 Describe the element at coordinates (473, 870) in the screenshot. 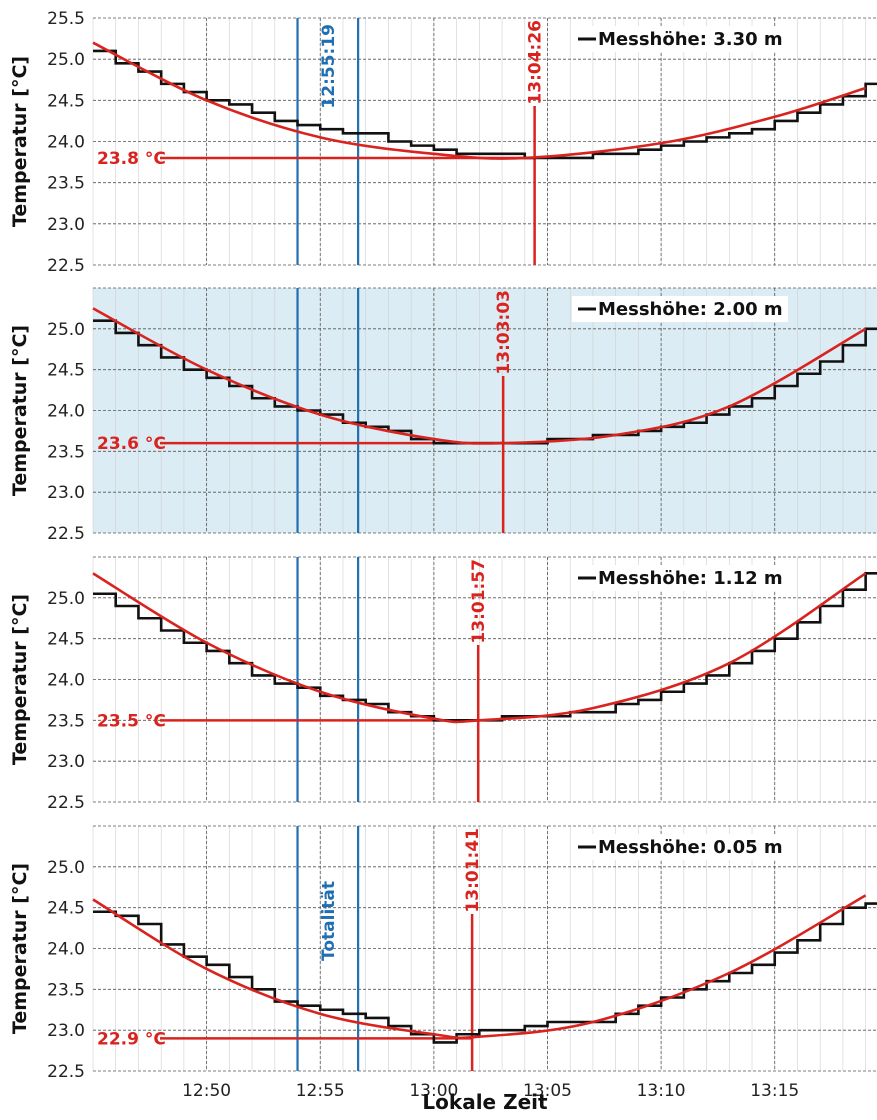

I see `min-time-label: 13:01:41` at that location.